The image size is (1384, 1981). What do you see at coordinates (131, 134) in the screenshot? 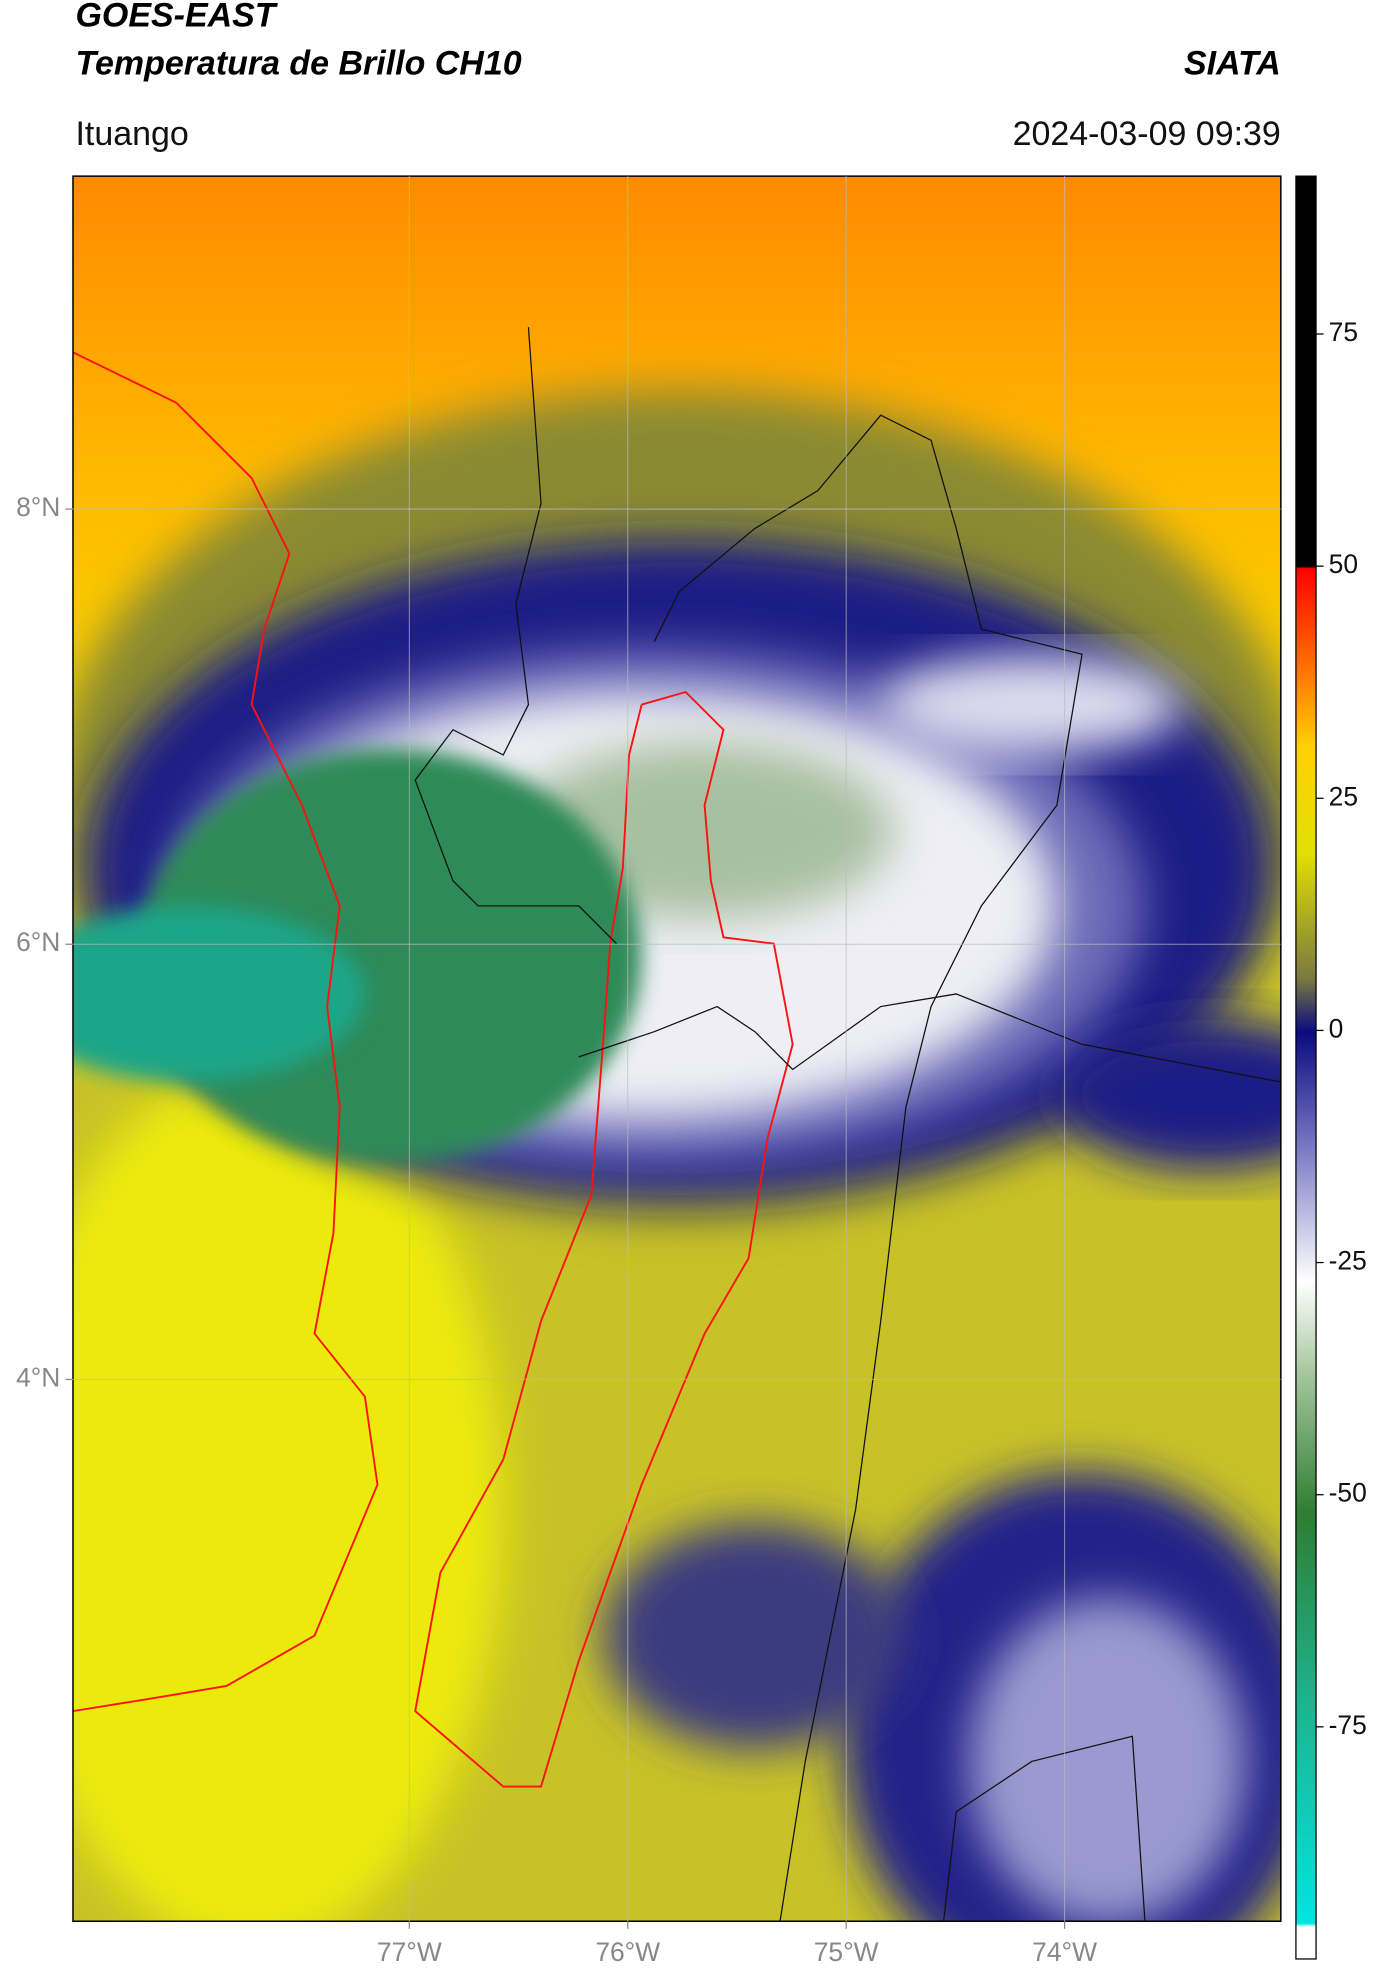
I see `location: Ituango` at bounding box center [131, 134].